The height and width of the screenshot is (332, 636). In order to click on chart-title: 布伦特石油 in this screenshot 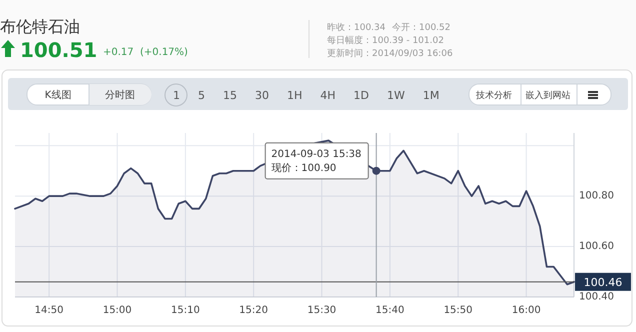, I will do `click(40, 26)`.